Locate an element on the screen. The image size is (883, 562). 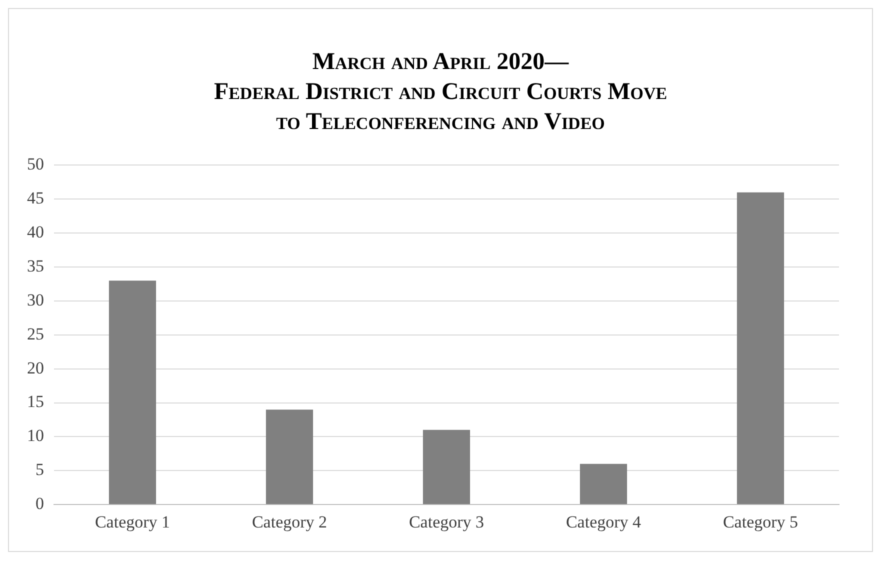
y-tick-label: 20 is located at coordinates (35, 368).